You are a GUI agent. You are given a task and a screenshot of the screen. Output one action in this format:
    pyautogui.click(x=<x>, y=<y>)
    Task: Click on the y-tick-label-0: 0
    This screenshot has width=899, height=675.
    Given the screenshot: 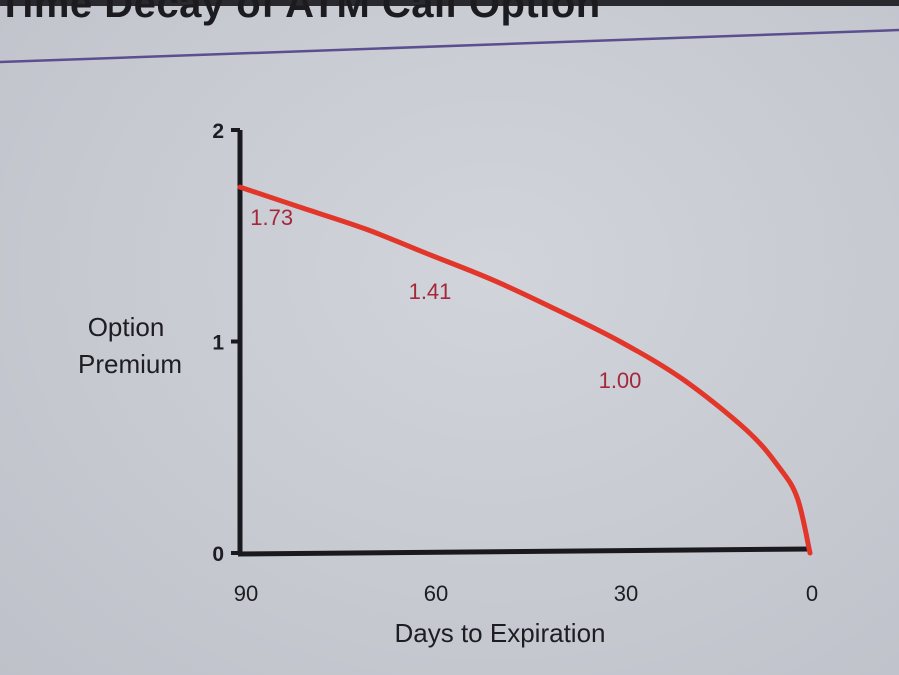 What is the action you would take?
    pyautogui.click(x=218, y=554)
    